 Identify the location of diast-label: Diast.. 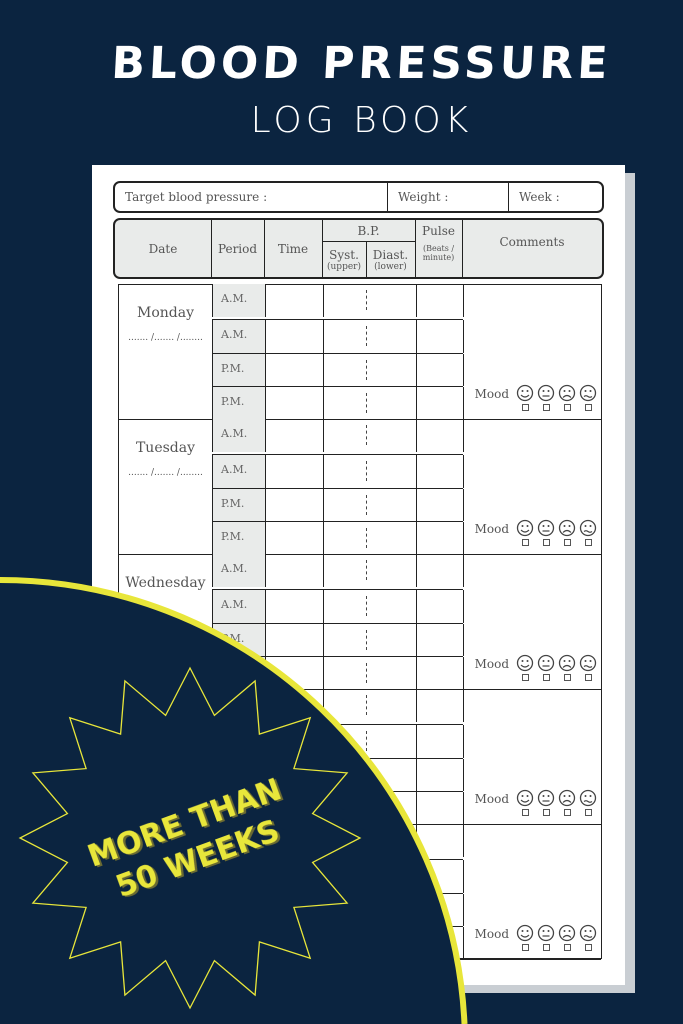
(390, 254).